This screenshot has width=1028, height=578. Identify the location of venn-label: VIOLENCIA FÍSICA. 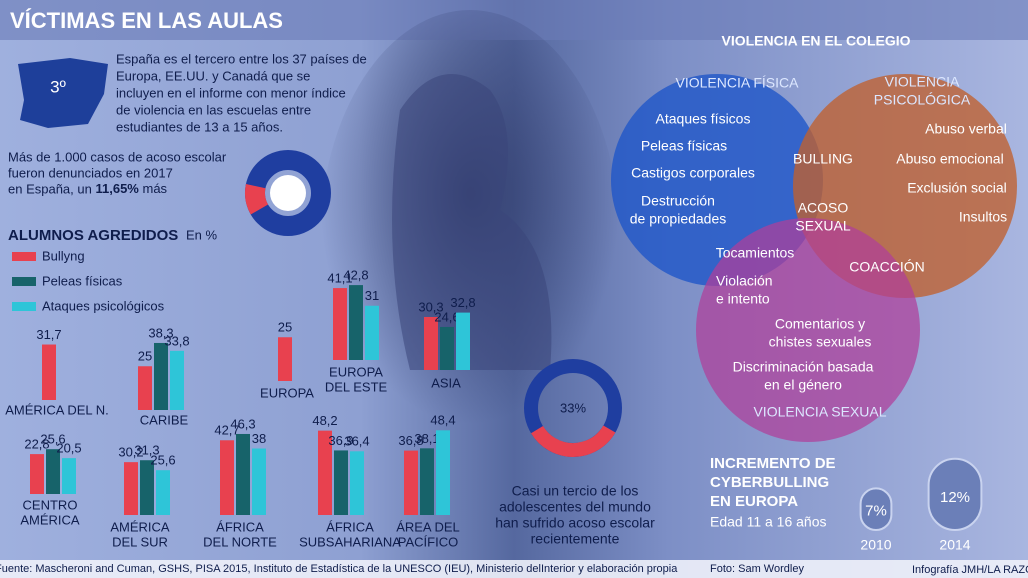
(738, 83).